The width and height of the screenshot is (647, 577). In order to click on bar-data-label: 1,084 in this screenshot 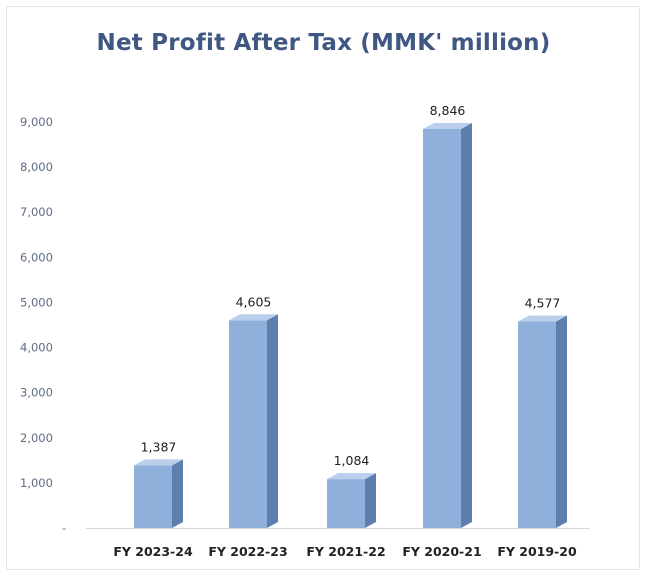, I will do `click(352, 460)`.